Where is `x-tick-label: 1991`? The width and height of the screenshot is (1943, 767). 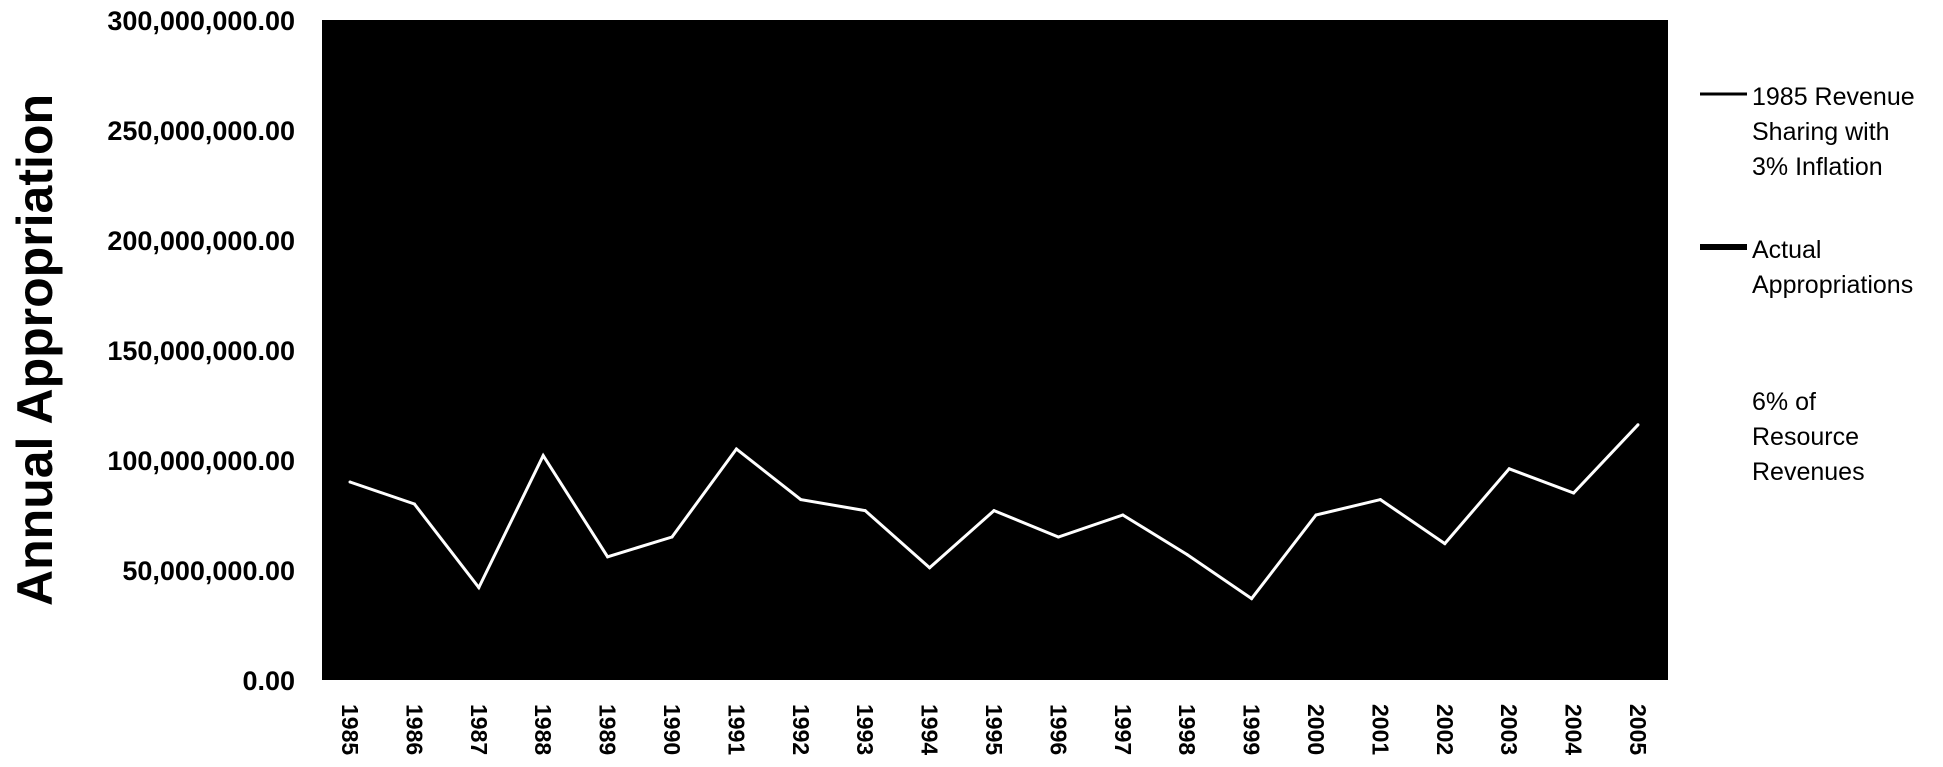
x-tick-label: 1991 is located at coordinates (736, 729).